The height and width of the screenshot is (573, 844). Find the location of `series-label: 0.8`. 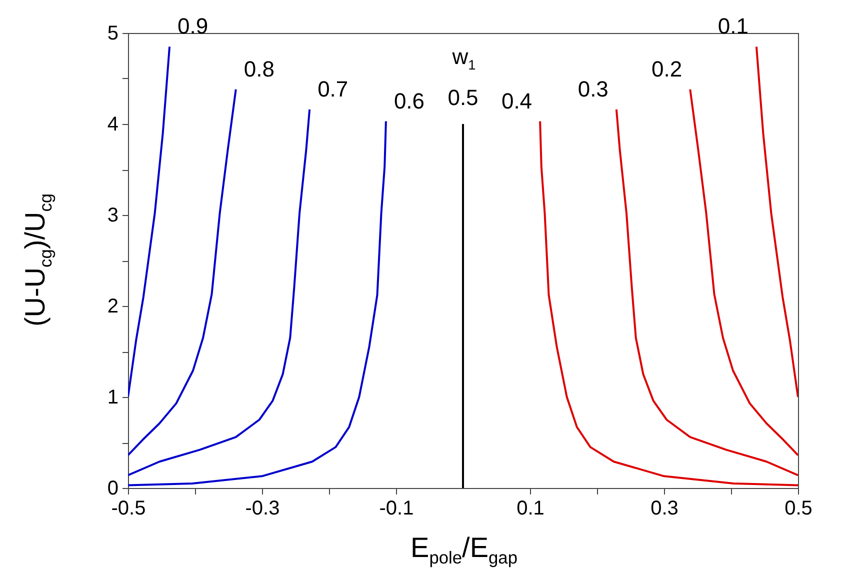

series-label: 0.8 is located at coordinates (259, 69).